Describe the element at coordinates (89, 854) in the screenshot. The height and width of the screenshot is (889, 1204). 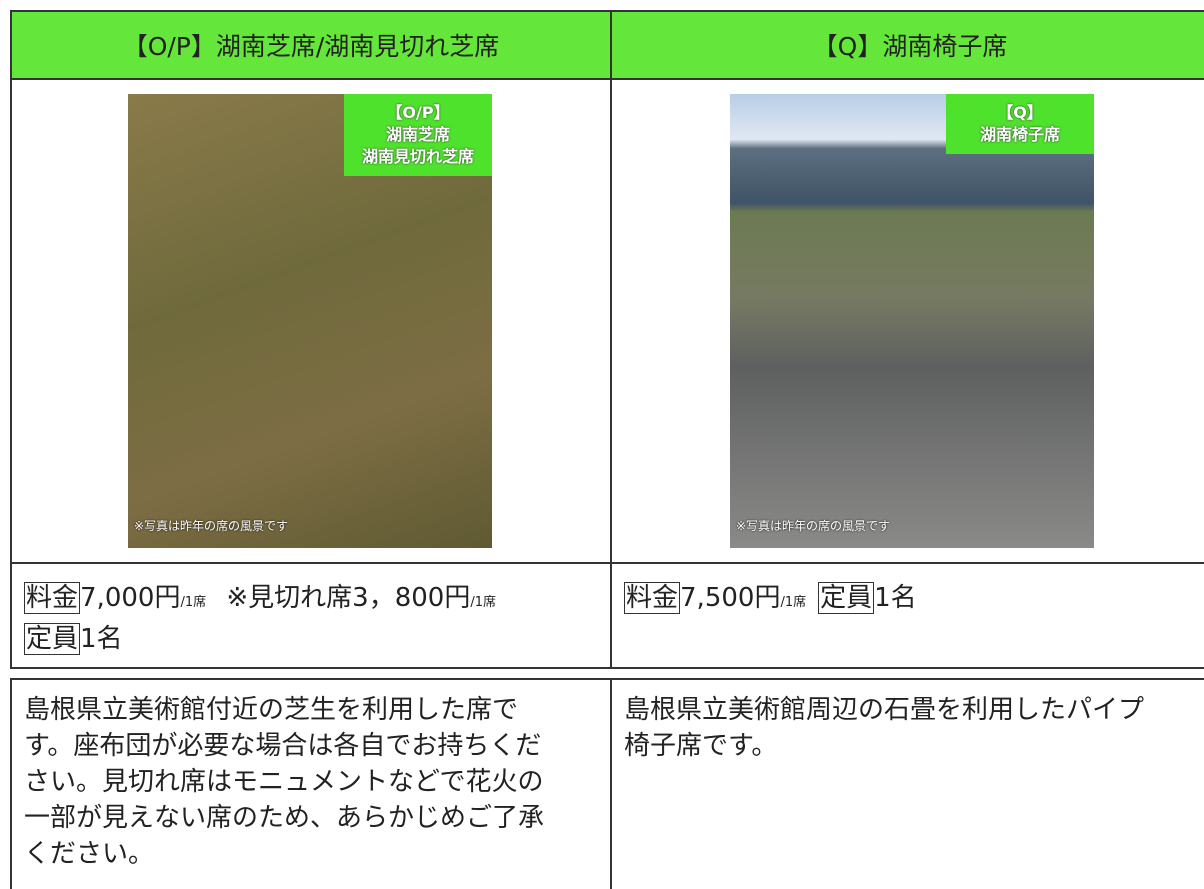
I see `description-line: ください。` at that location.